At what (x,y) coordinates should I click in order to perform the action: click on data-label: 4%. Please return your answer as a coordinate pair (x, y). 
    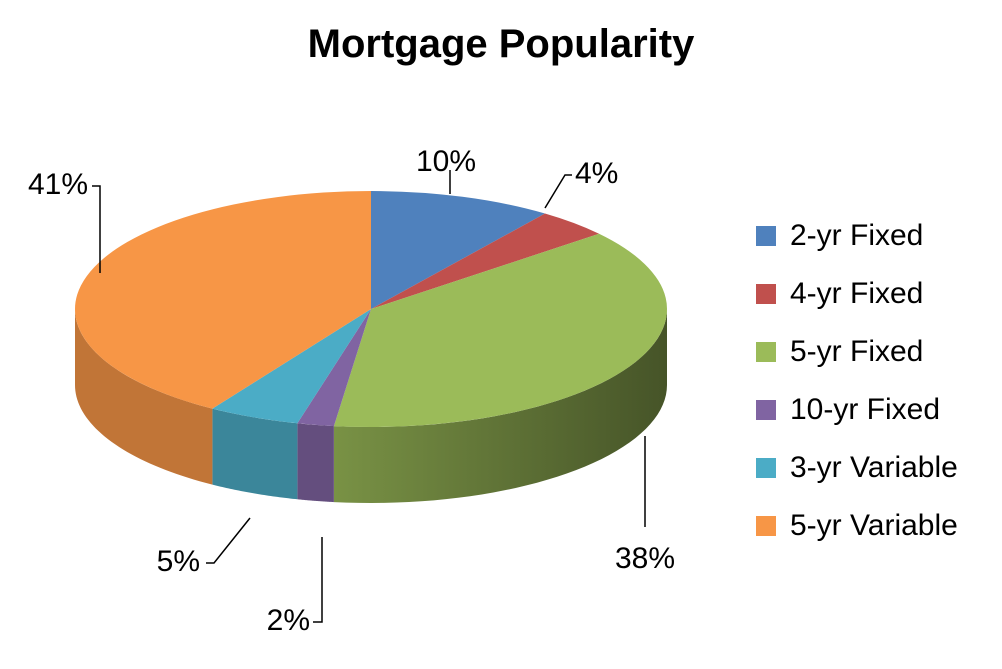
    Looking at the image, I should click on (596, 173).